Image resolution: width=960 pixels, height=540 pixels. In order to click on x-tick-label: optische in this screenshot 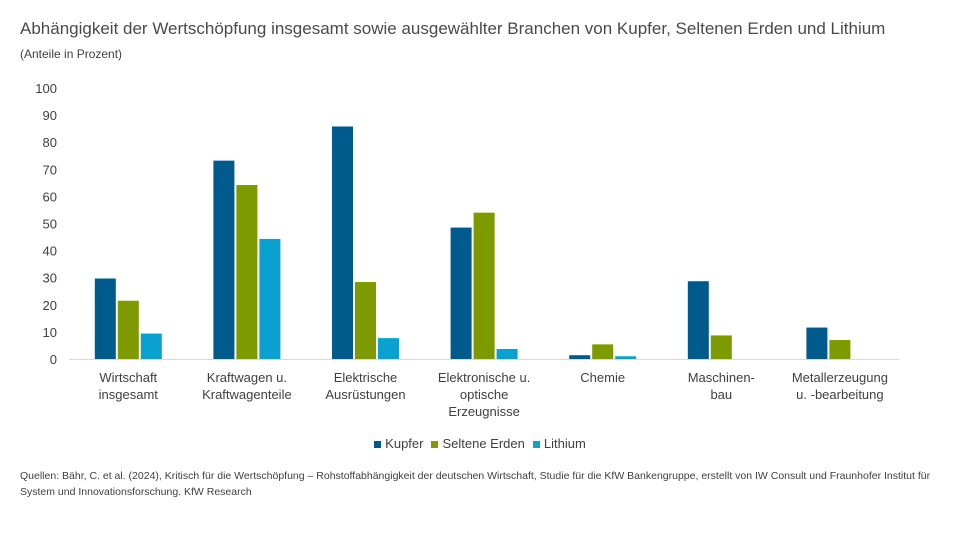, I will do `click(484, 394)`.